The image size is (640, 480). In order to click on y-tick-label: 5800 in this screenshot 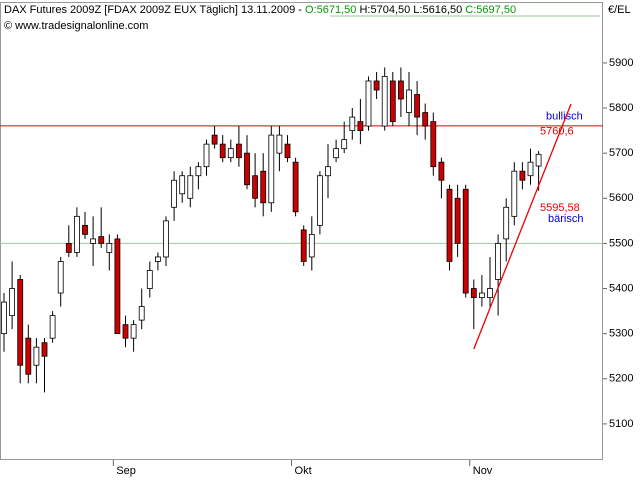, I will do `click(621, 108)`.